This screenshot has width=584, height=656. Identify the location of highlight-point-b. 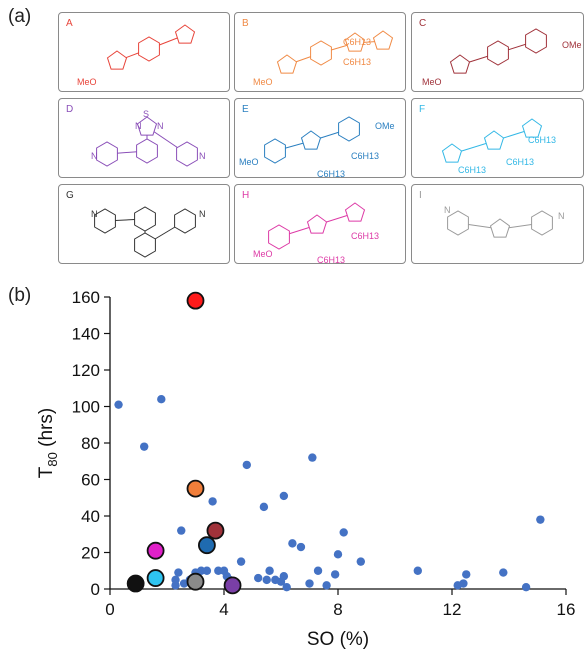
(195, 488).